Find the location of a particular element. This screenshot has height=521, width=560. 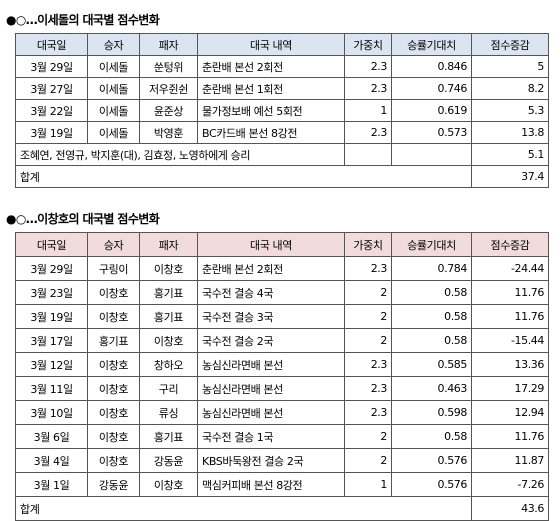

table-row: 3월 12일 이창호 창하오 농심신라면배 본선 2.3 0.585 13.36 is located at coordinates (282, 364).